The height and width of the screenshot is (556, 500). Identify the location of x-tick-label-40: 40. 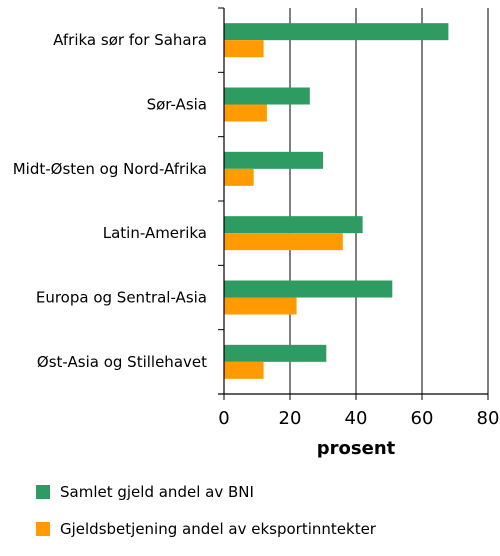
(356, 418).